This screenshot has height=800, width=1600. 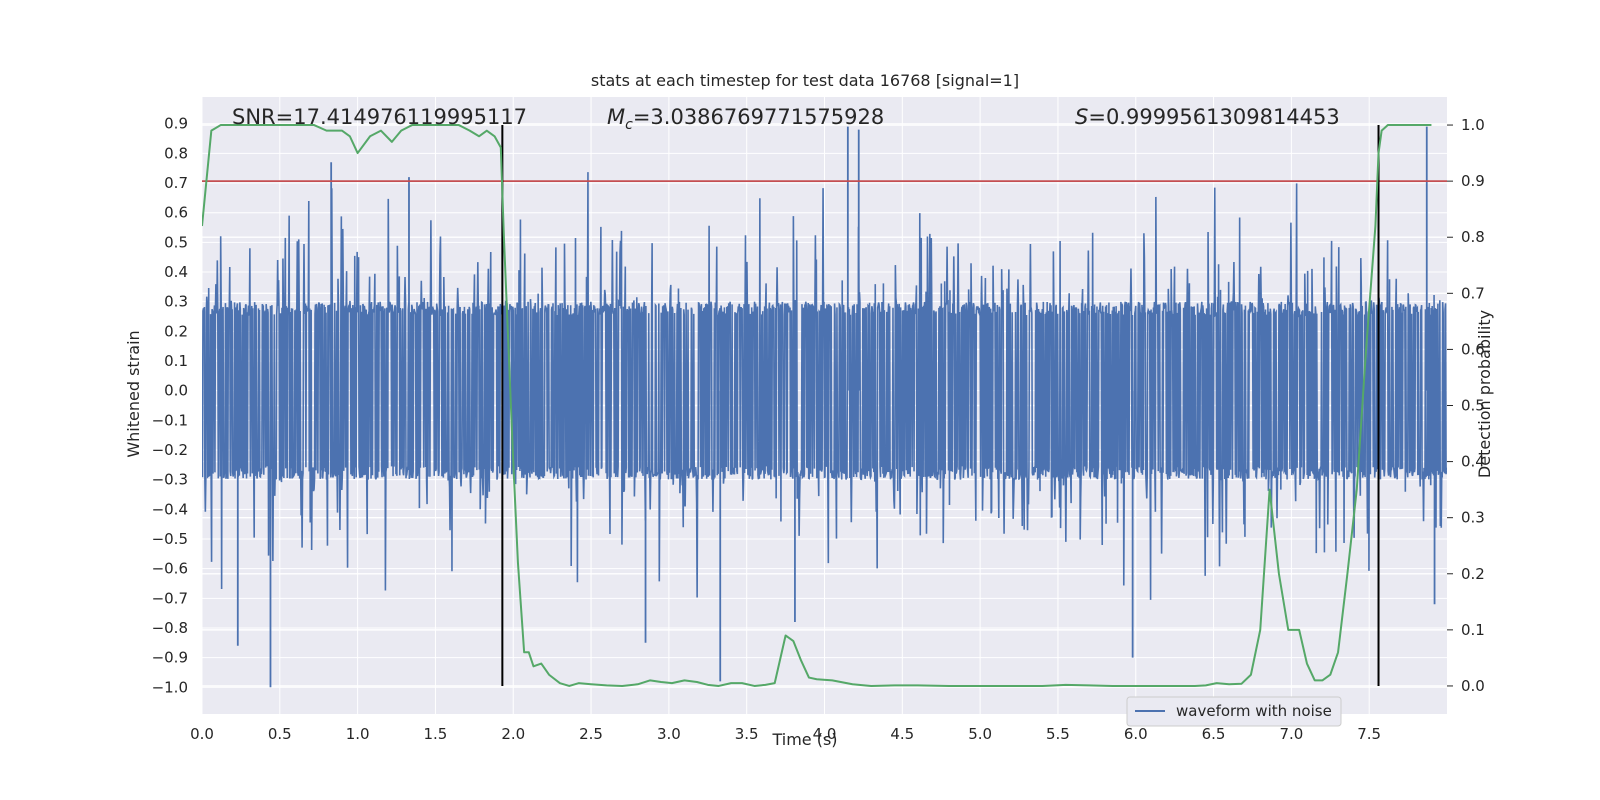 What do you see at coordinates (1473, 349) in the screenshot?
I see `y-tick-label-right: 0.6` at bounding box center [1473, 349].